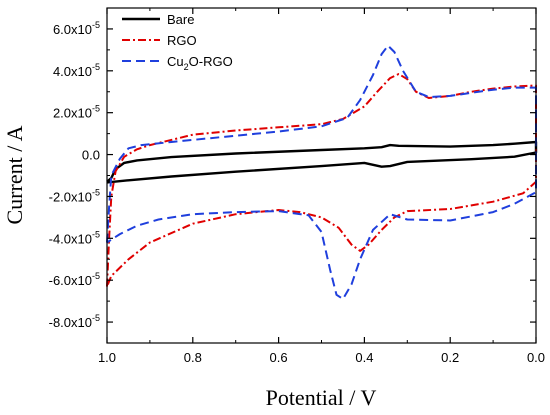 The width and height of the screenshot is (550, 415). What do you see at coordinates (107, 357) in the screenshot?
I see `x-tick-label: 1.0` at bounding box center [107, 357].